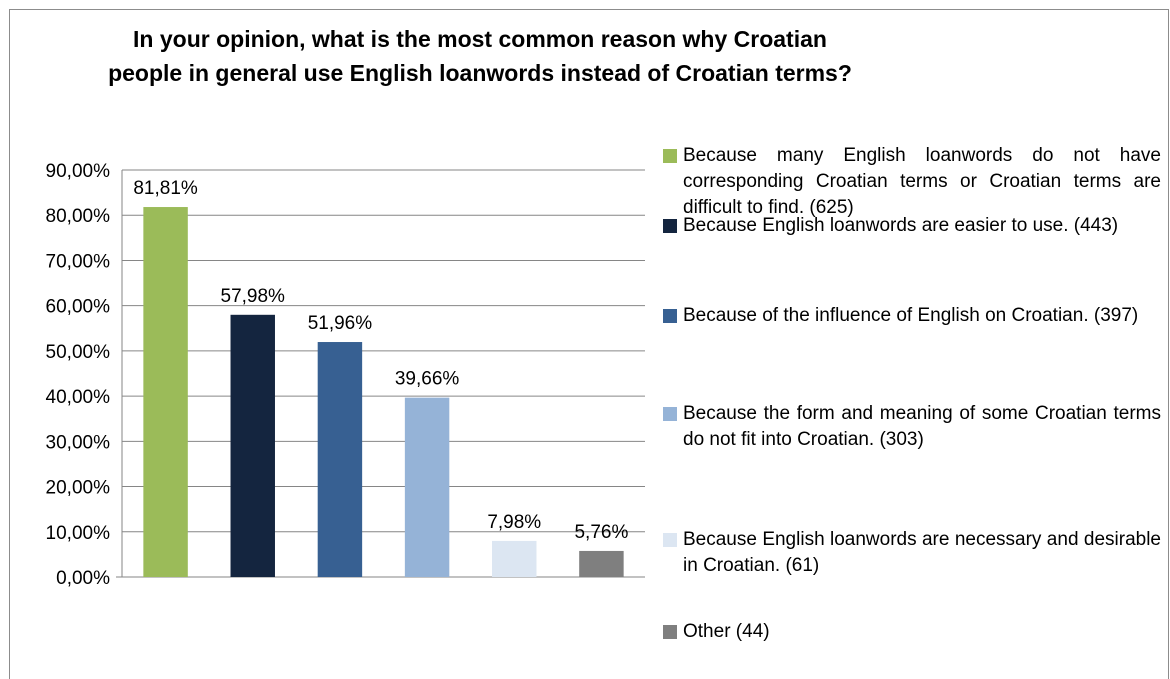  What do you see at coordinates (78, 442) in the screenshot?
I see `y-tick-label: 30,00%` at bounding box center [78, 442].